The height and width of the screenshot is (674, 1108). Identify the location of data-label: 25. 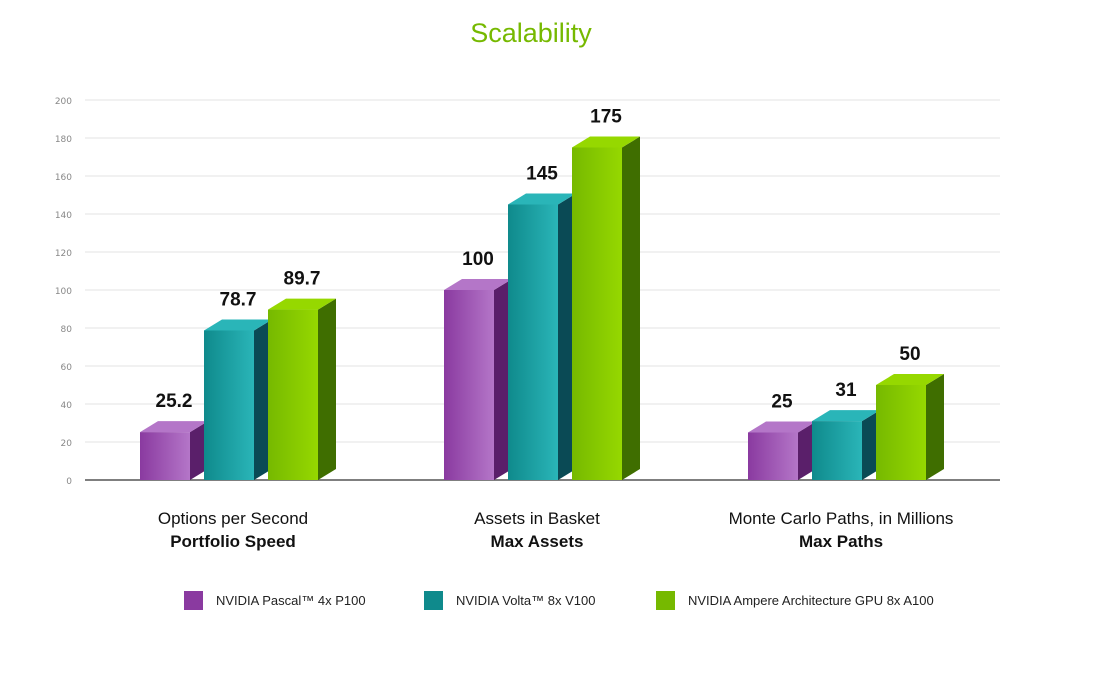
(782, 402).